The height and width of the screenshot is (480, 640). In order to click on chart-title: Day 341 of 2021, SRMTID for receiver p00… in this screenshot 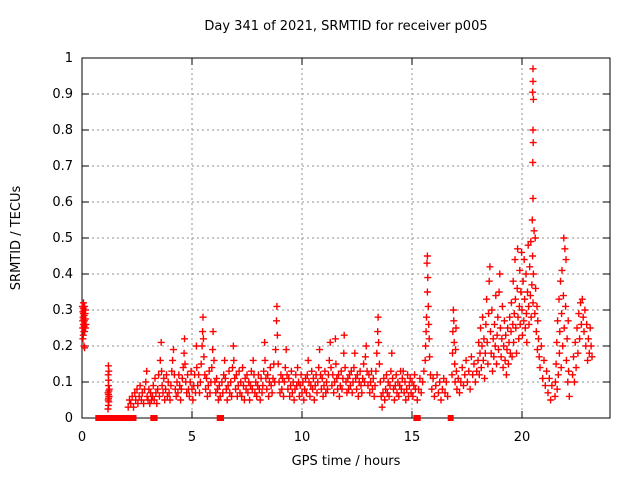, I will do `click(345, 26)`.